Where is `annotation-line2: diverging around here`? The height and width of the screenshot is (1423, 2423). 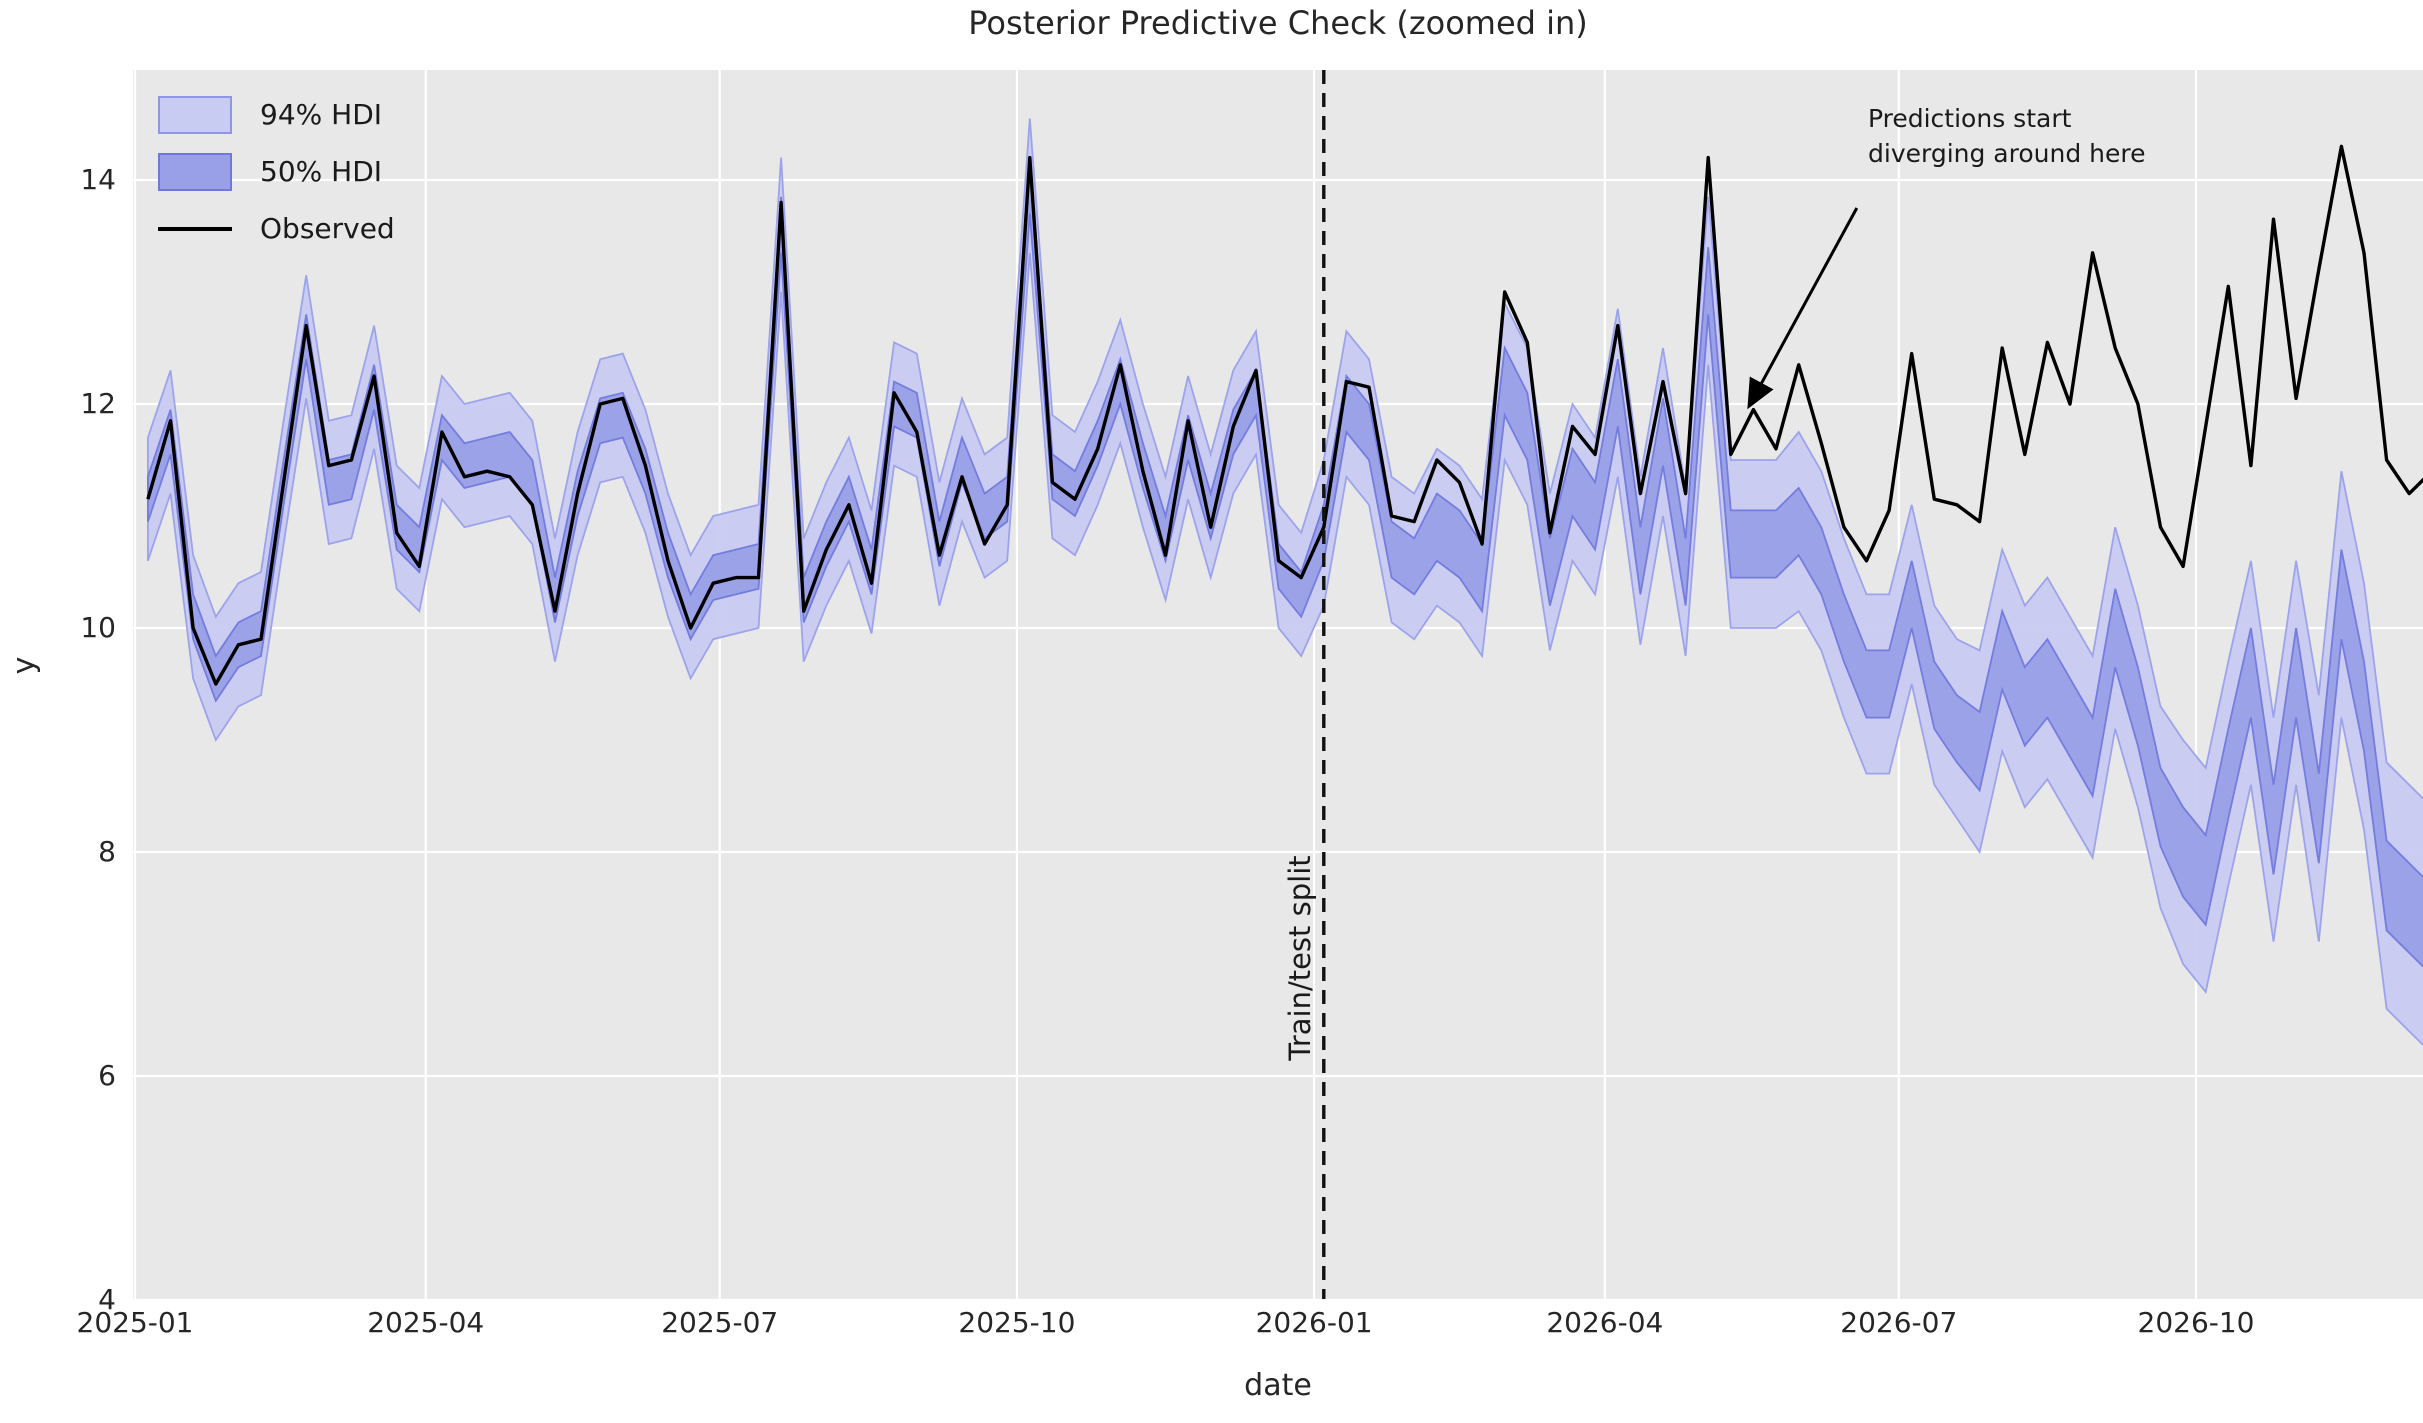
annotation-line2: diverging around here is located at coordinates (2007, 153).